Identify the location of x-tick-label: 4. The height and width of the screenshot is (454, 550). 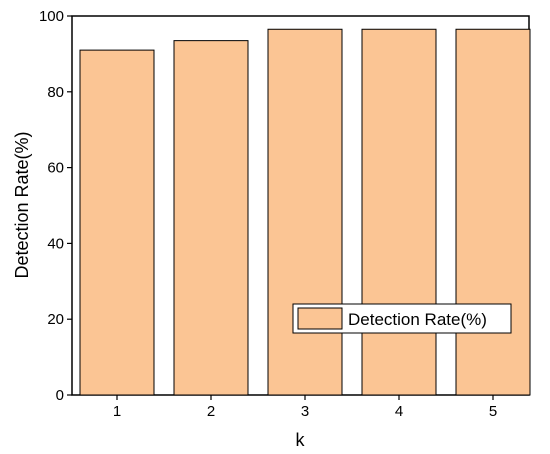
(399, 411).